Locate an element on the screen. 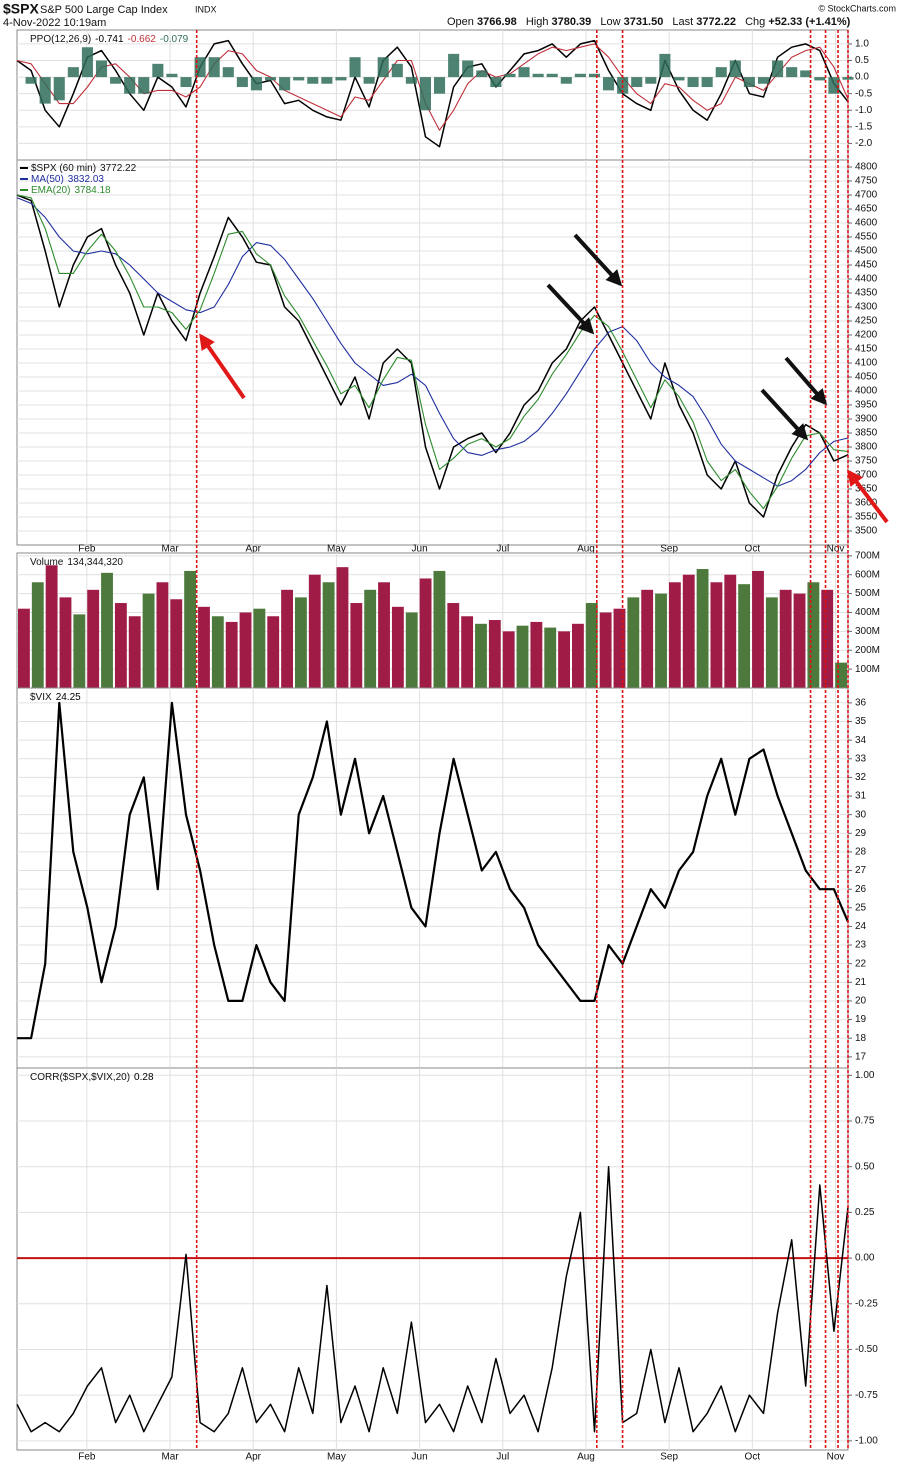 This screenshot has width=900, height=1465. y-tick-label: 0.5 is located at coordinates (862, 60).